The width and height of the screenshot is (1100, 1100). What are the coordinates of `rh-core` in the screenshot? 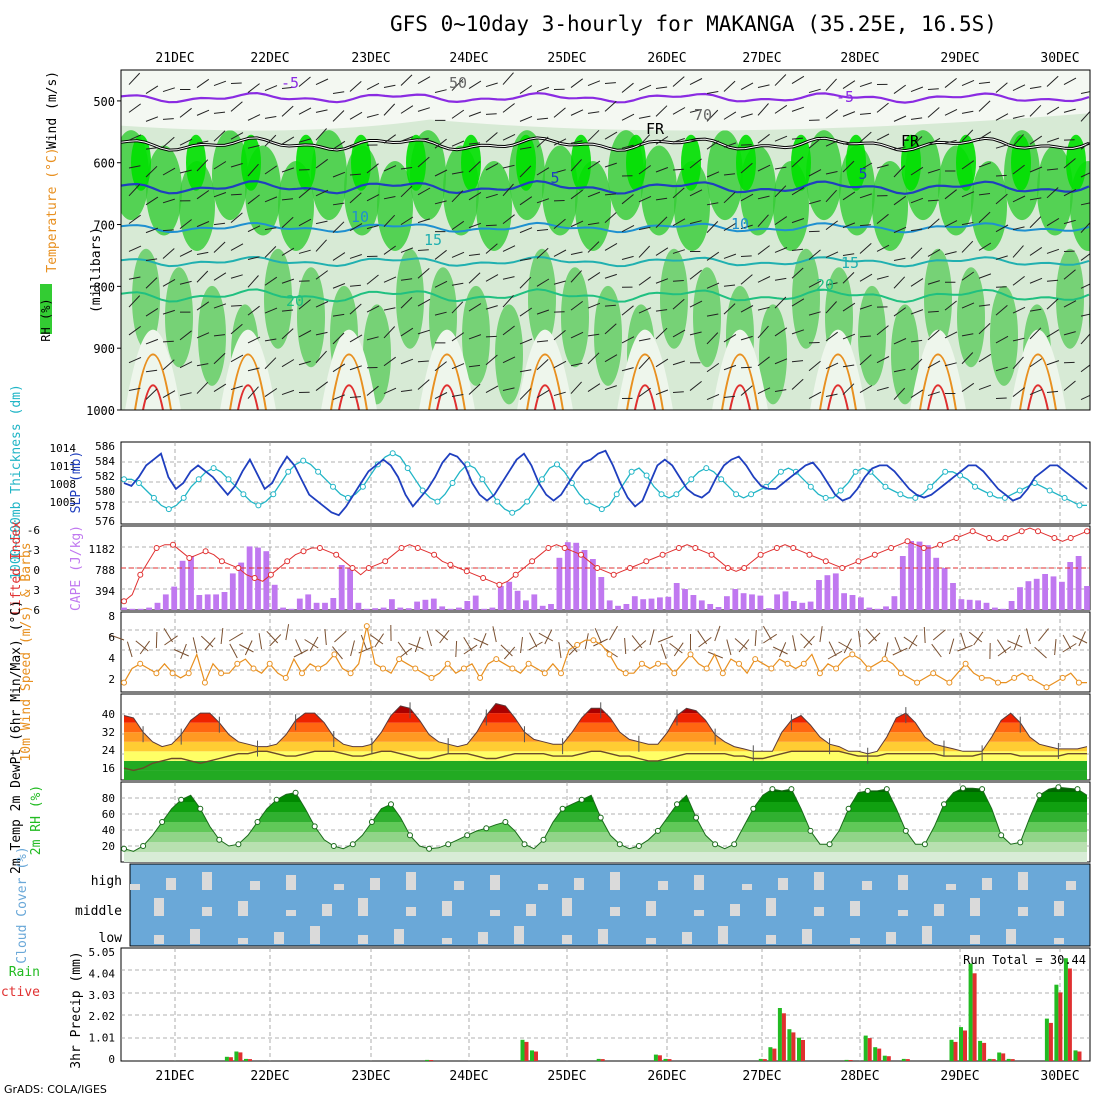 It's located at (801, 162).